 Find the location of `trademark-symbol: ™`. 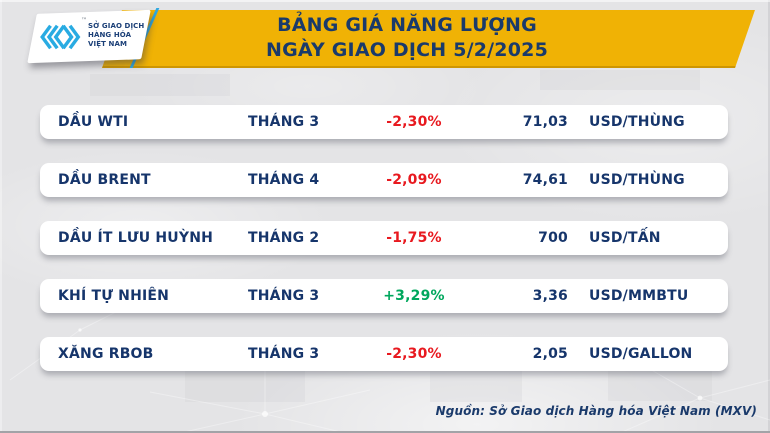

trademark-symbol: ™ is located at coordinates (84, 20).